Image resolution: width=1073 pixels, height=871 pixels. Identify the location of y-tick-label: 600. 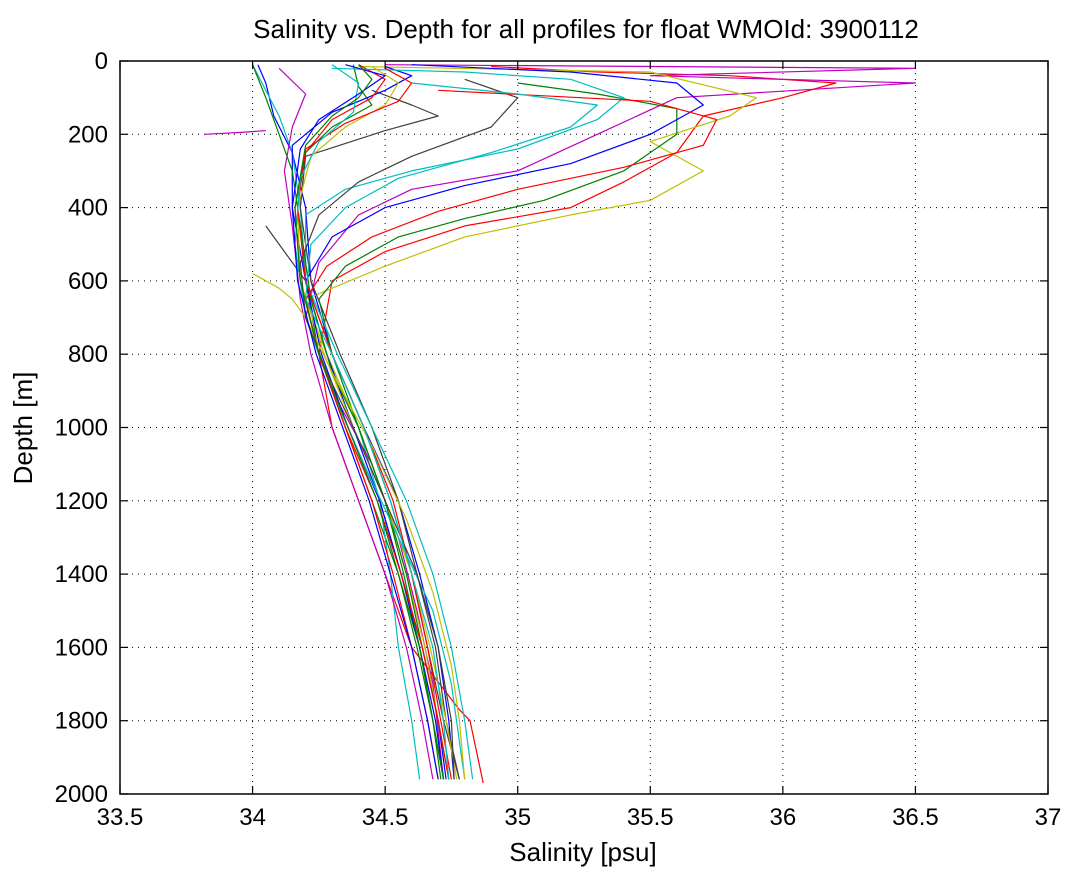
(88, 281).